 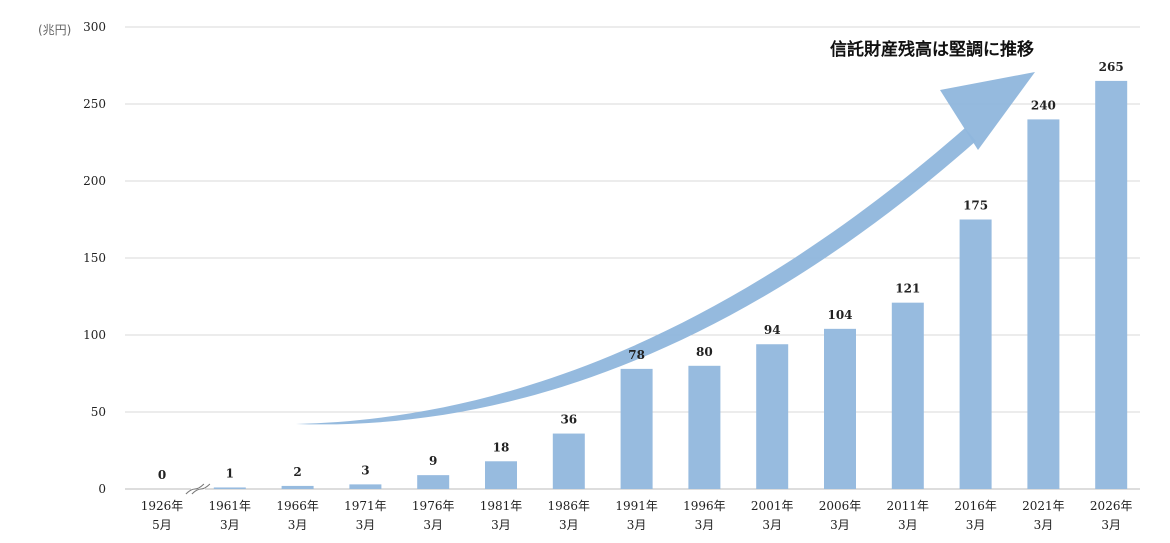 What do you see at coordinates (501, 506) in the screenshot?
I see `x-tick-label-year: 1981年` at bounding box center [501, 506].